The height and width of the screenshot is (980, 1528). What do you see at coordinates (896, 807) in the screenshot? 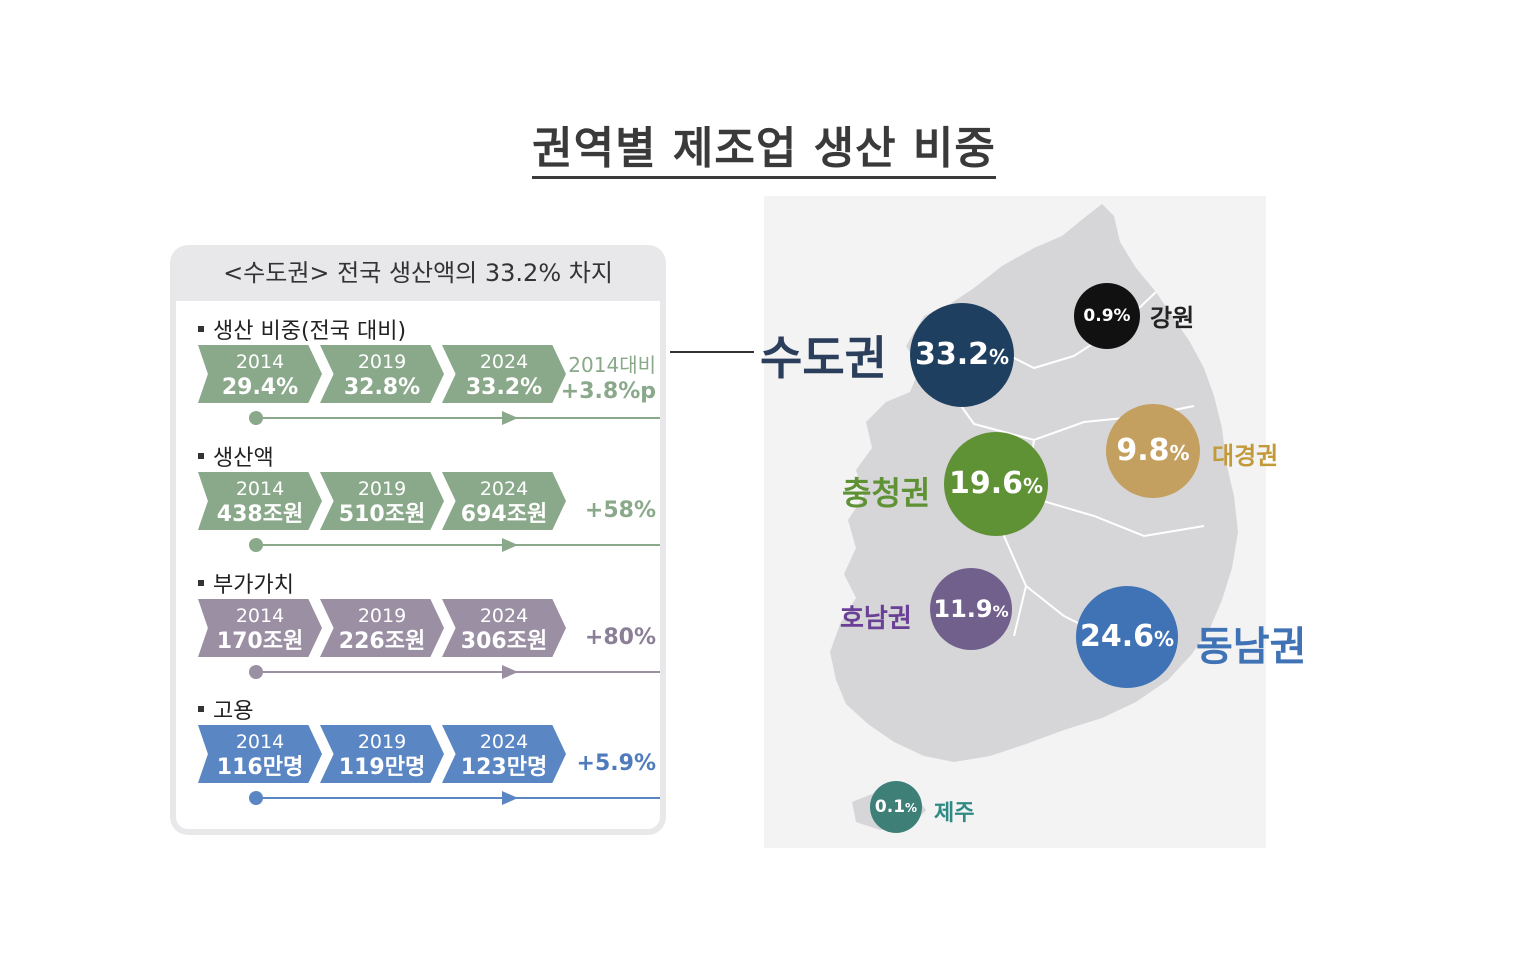
I see `bubble-jeju: 0.1%` at bounding box center [896, 807].